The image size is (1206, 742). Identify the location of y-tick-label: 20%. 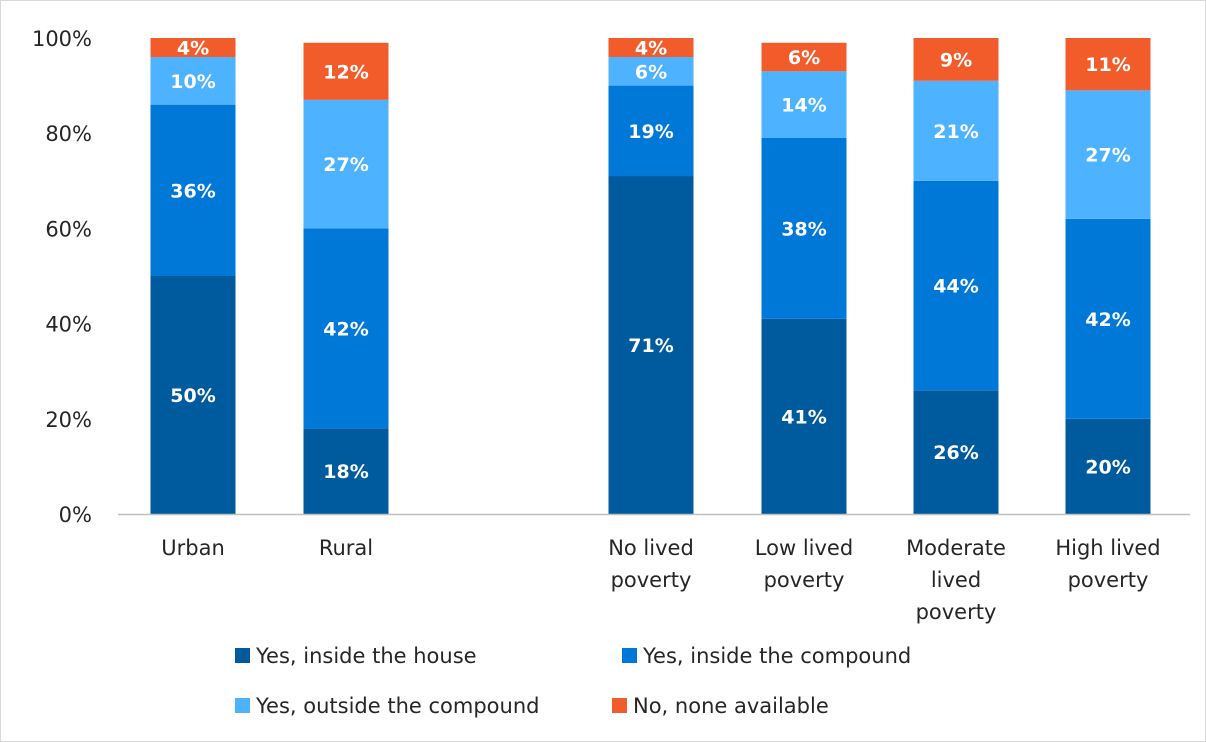
(68, 420).